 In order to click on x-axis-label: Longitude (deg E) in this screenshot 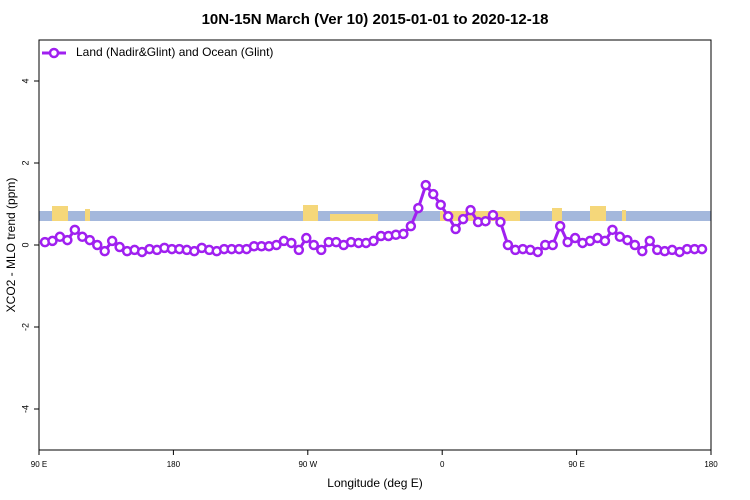, I will do `click(374, 483)`.